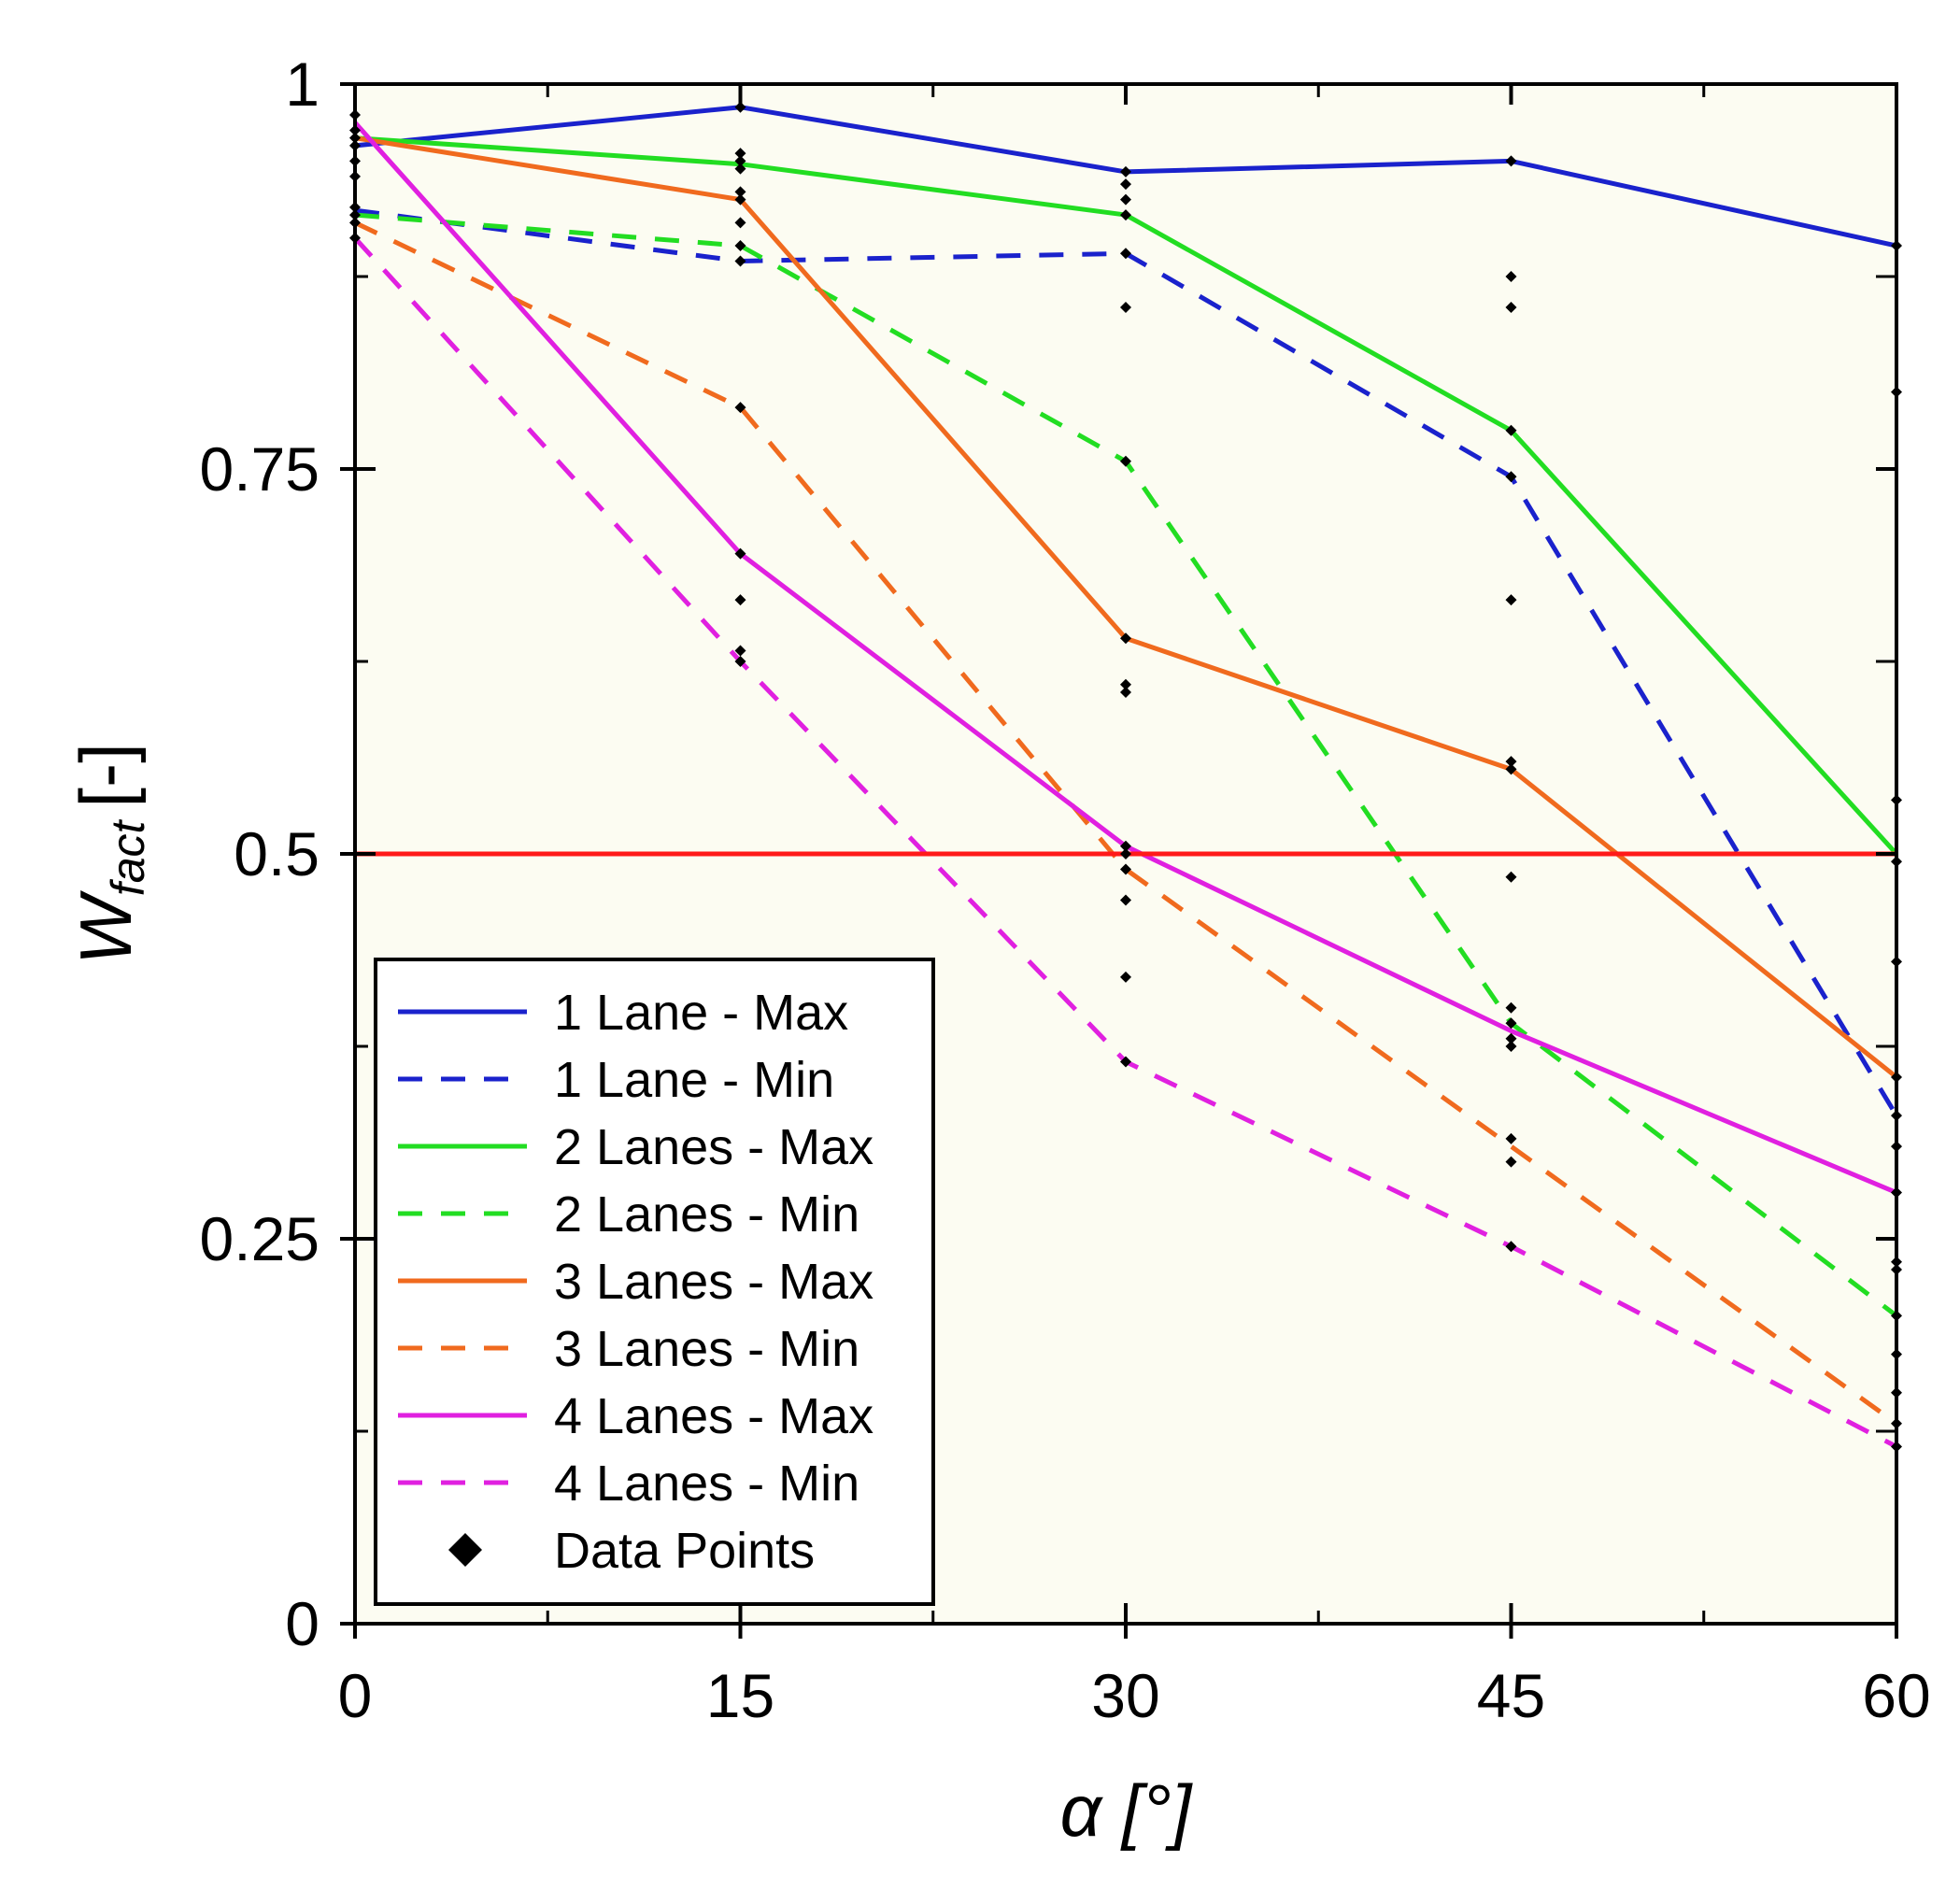 This screenshot has height=1889, width=1960. I want to click on x-tick-label: 45, so click(1511, 1695).